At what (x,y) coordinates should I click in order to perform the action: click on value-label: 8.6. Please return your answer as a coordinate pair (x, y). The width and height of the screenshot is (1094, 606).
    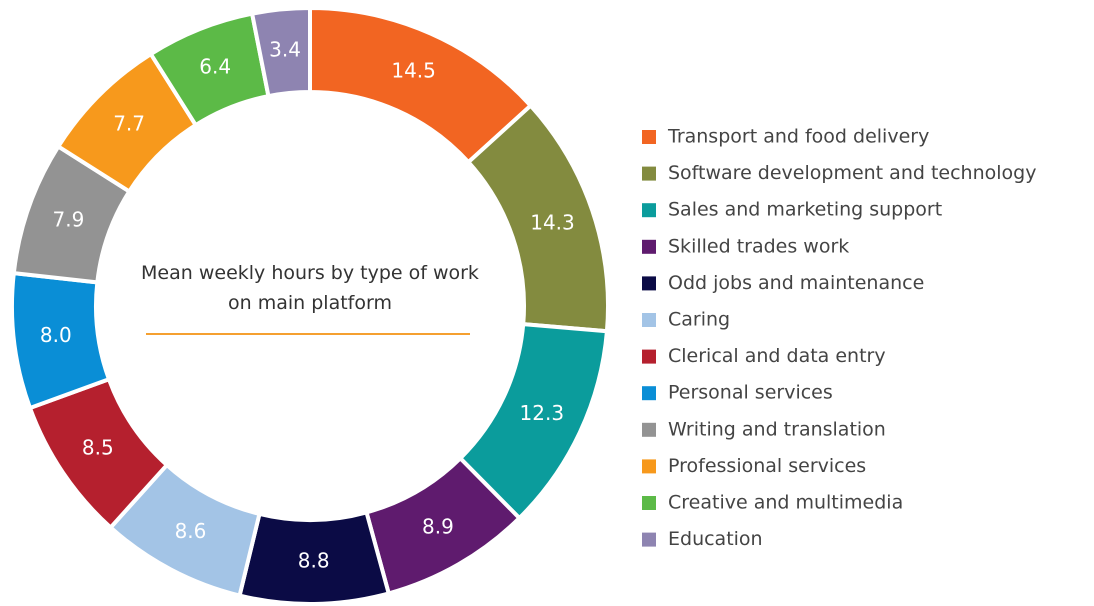
    Looking at the image, I should click on (191, 531).